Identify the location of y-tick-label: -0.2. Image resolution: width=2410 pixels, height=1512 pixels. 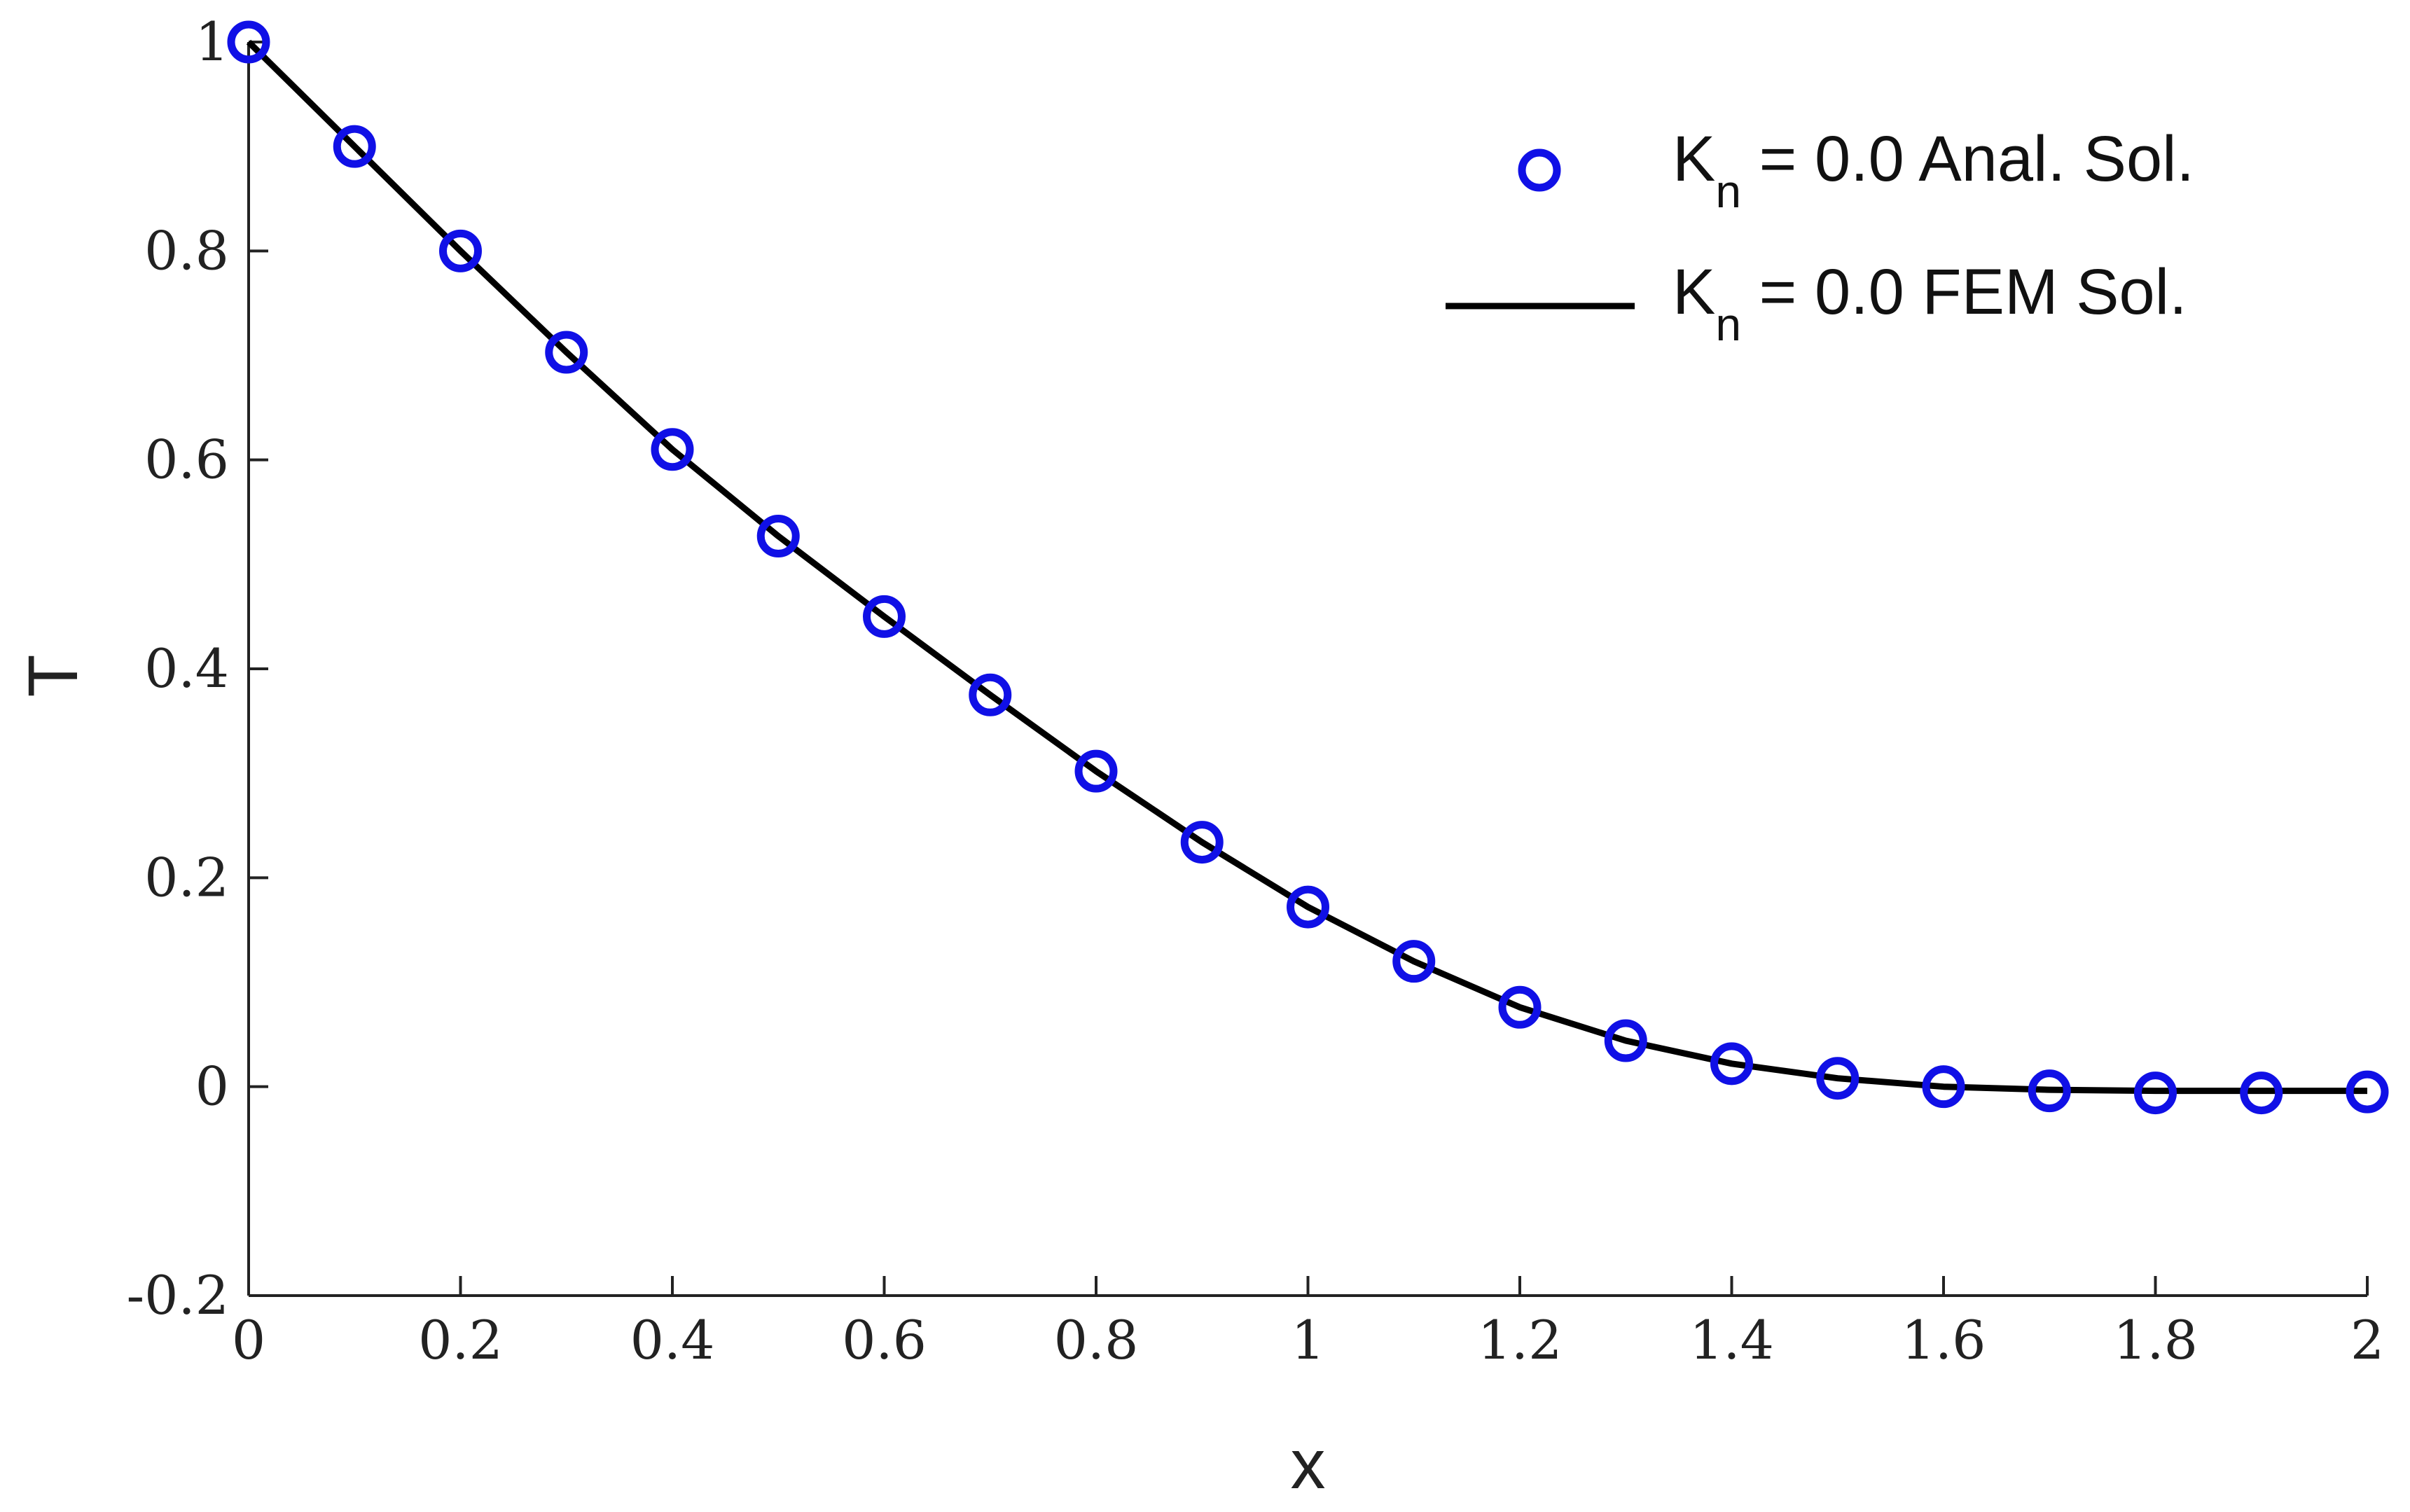
(177, 1295).